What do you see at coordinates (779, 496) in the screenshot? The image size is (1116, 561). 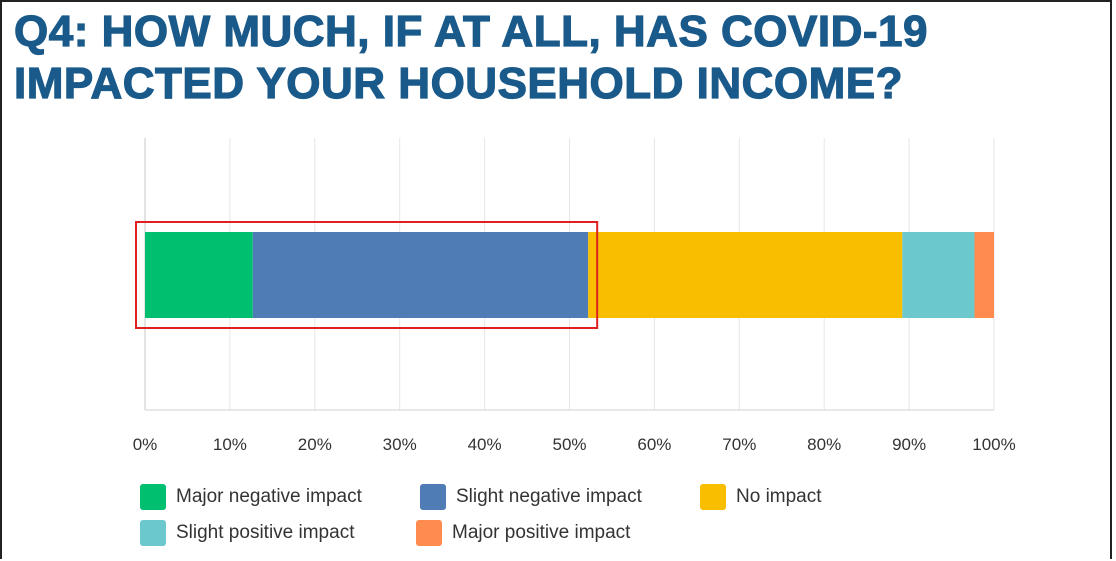 I see `legend-label: No impact` at bounding box center [779, 496].